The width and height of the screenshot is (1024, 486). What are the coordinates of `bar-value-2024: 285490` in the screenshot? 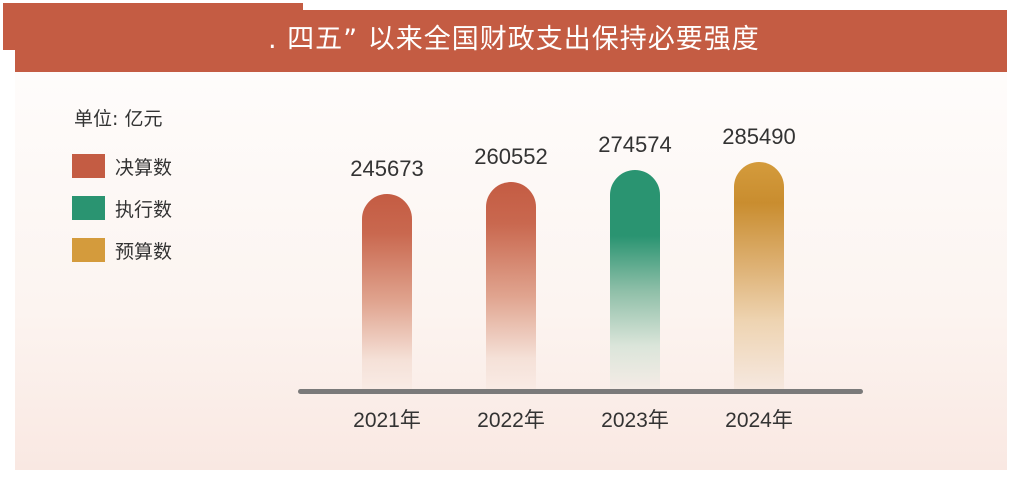 It's located at (759, 136).